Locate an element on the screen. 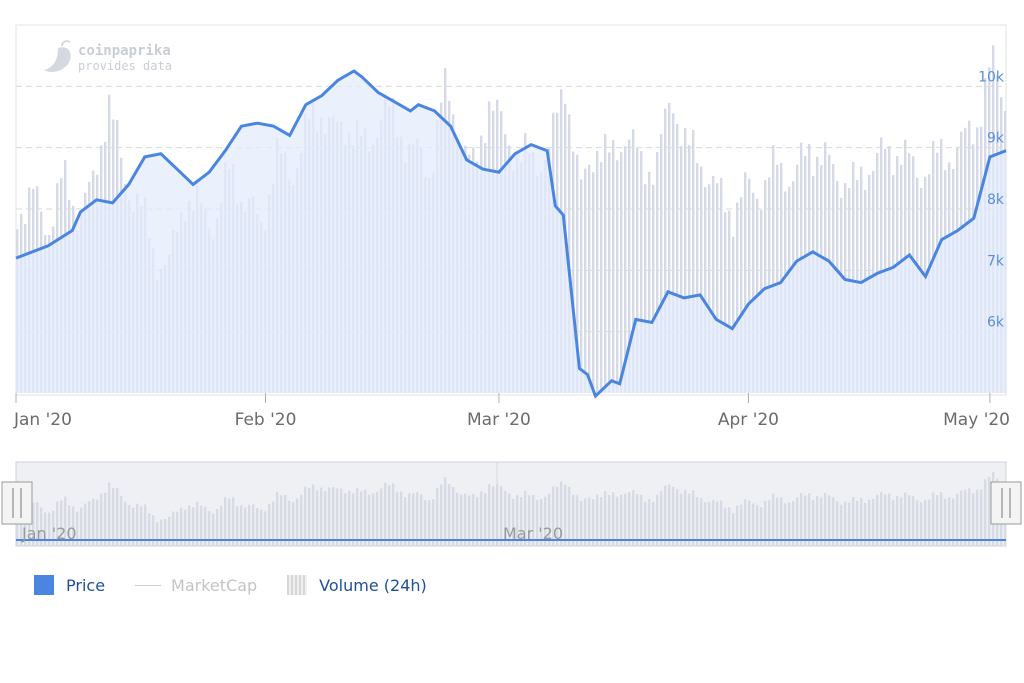 The image size is (1024, 683). navigator-handle-left is located at coordinates (17, 503).